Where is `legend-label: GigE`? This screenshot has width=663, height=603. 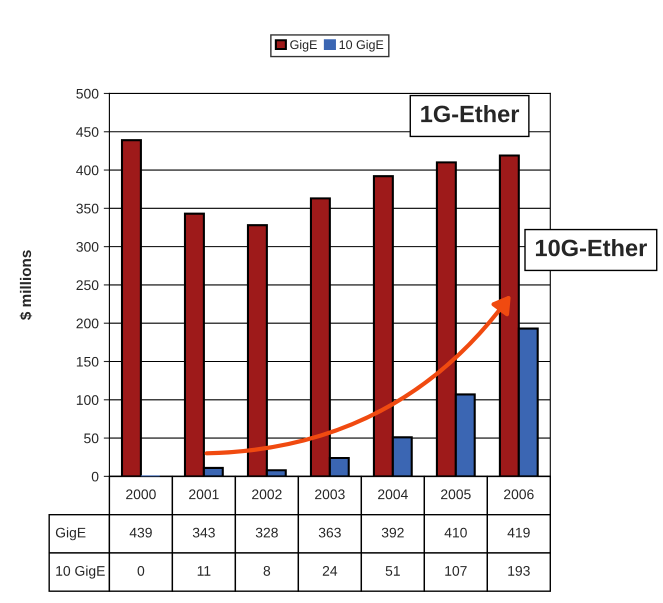 legend-label: GigE is located at coordinates (303, 46).